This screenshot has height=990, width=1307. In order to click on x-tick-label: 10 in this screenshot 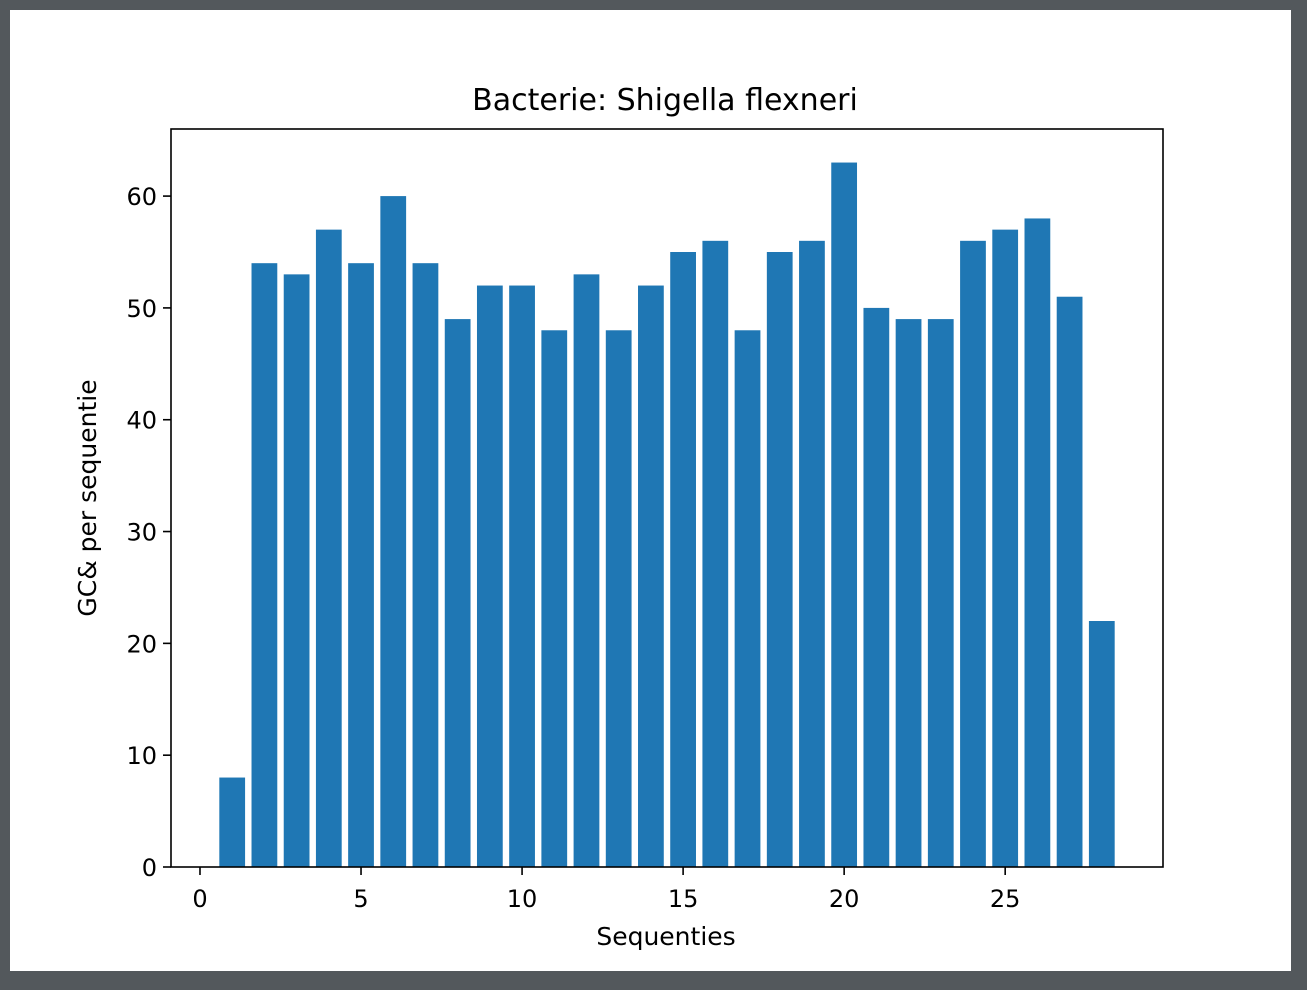, I will do `click(522, 899)`.